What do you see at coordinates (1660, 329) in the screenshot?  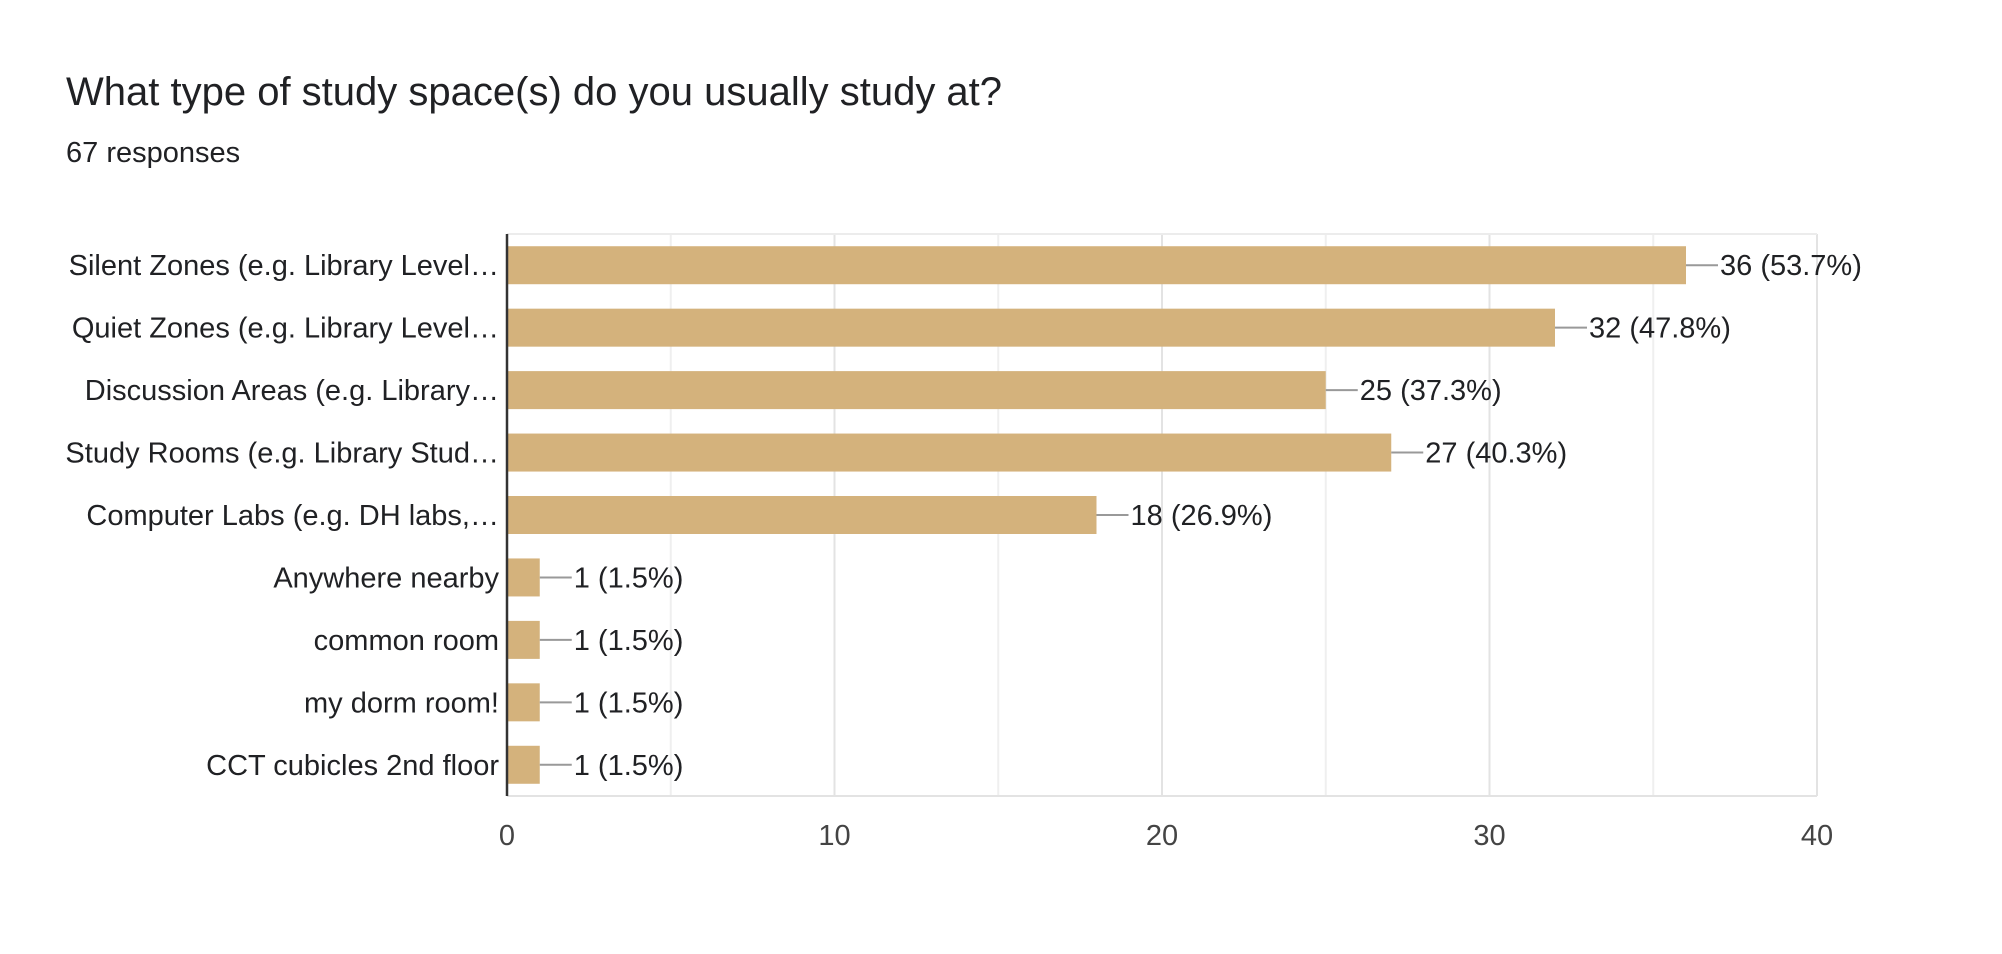 I see `value-label: 32 (47.8%)` at bounding box center [1660, 329].